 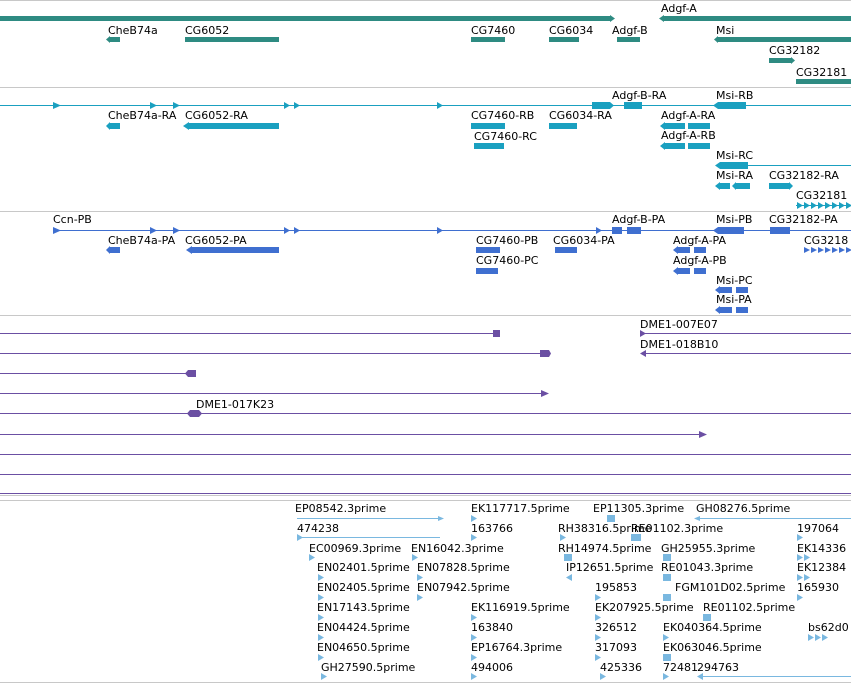 What do you see at coordinates (734, 299) in the screenshot?
I see `protein-label: Msi-PA` at bounding box center [734, 299].